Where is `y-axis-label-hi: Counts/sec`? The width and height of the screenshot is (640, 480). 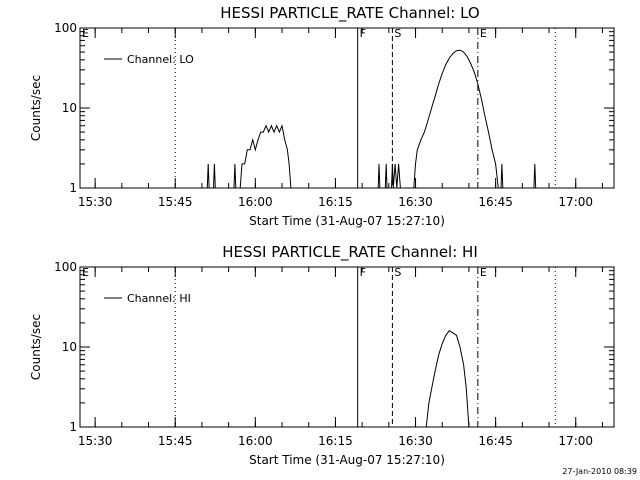
y-axis-label-hi: Counts/sec is located at coordinates (36, 347).